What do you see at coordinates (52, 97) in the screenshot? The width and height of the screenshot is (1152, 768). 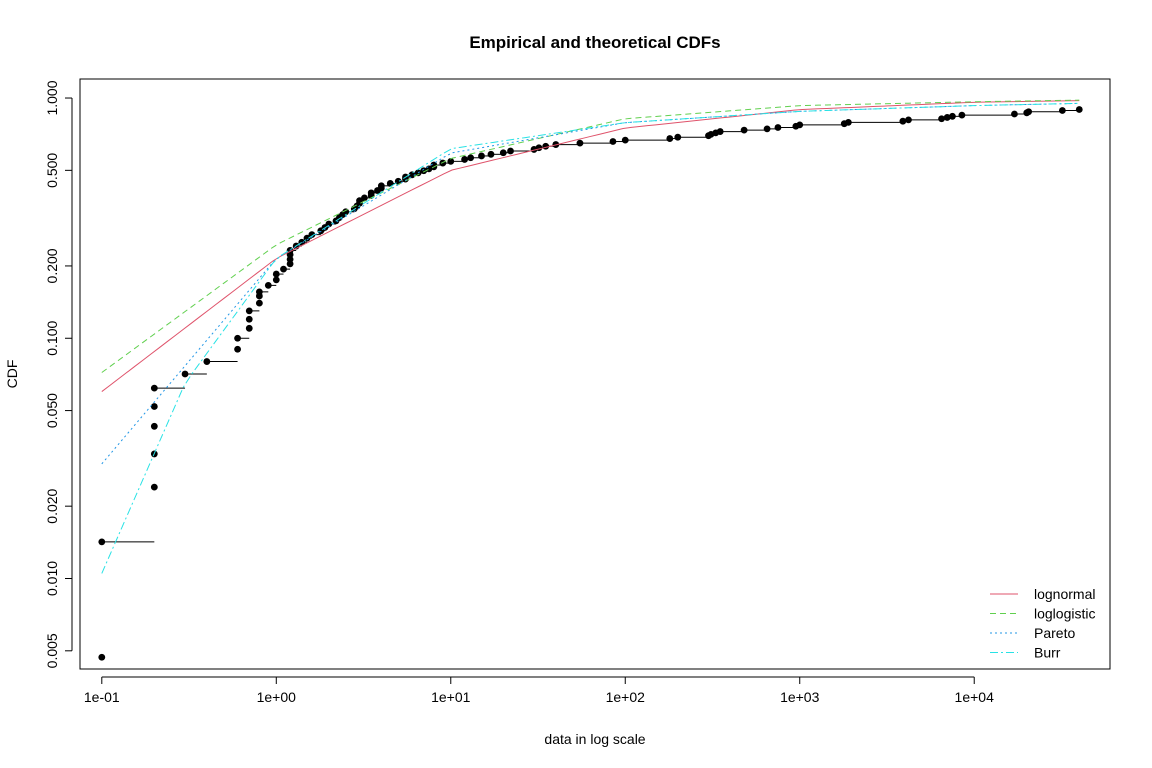 I see `y-tick-label: 1.000` at bounding box center [52, 97].